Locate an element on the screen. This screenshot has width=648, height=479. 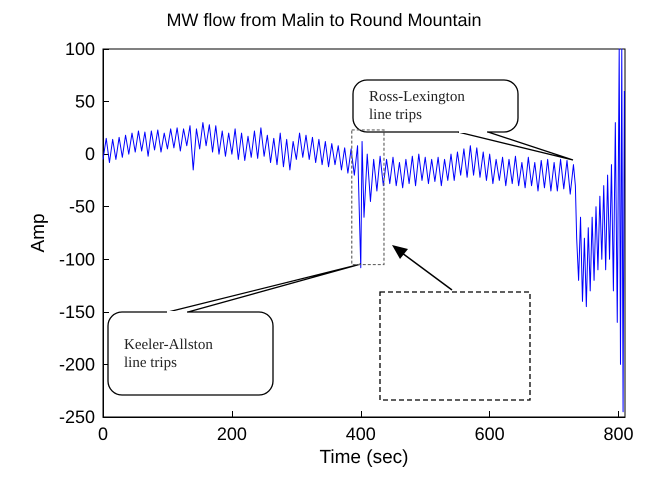
y-tick-label: -150 is located at coordinates (76, 312).